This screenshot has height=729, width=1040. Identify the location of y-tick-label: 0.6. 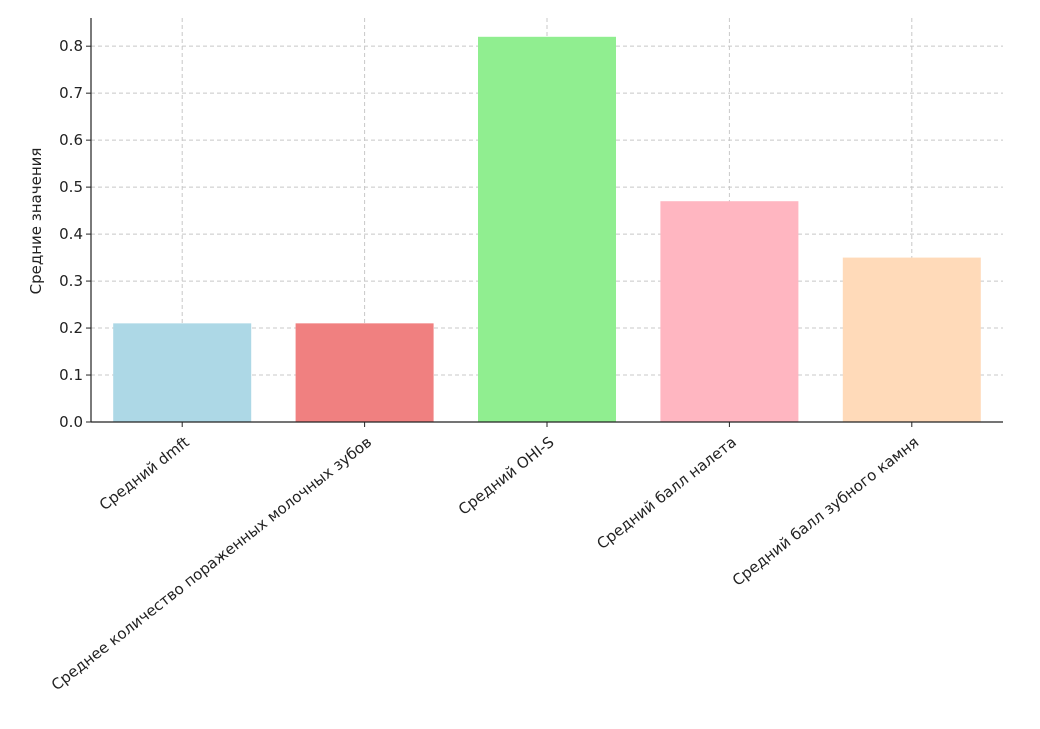
(71, 140).